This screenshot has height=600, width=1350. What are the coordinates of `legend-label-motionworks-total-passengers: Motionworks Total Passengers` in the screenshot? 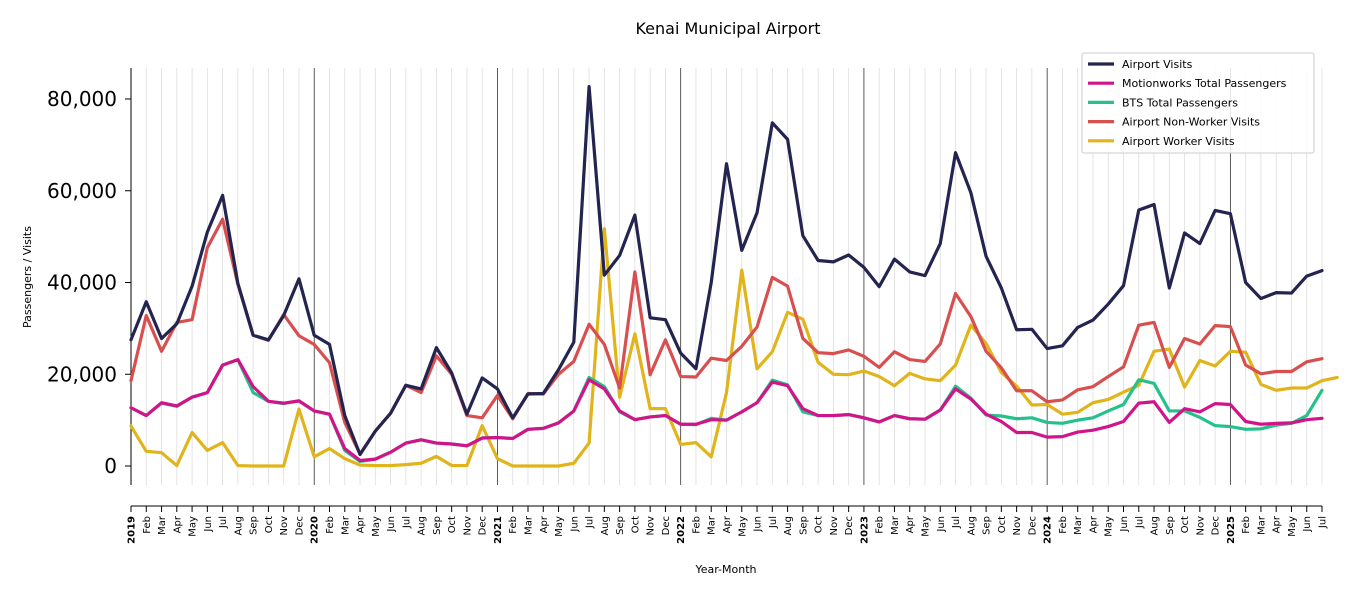 It's located at (1204, 83).